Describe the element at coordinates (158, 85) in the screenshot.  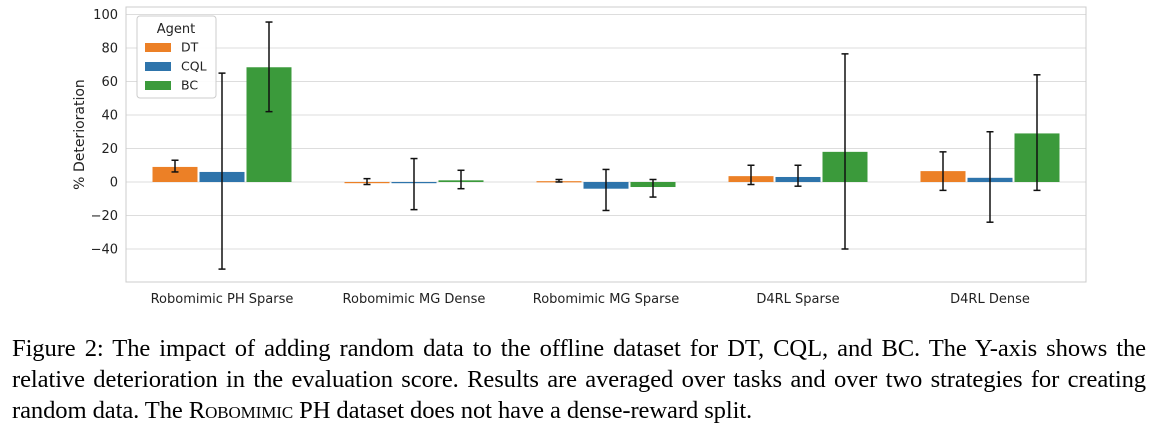
I see `legend-swatch-bc` at that location.